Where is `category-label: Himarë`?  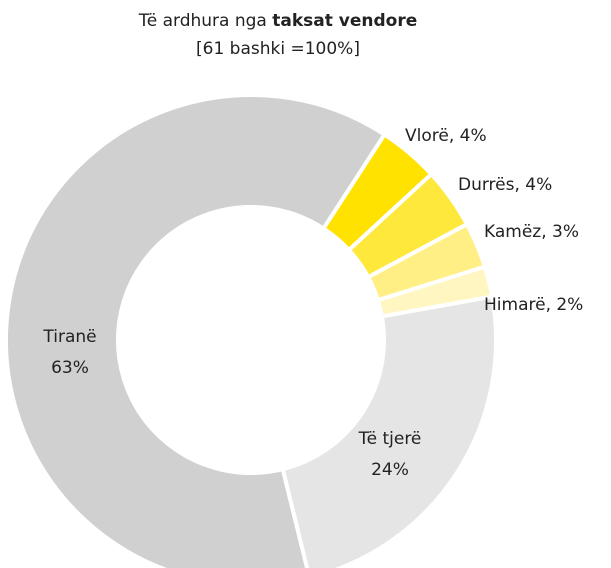 category-label: Himarë is located at coordinates (515, 305).